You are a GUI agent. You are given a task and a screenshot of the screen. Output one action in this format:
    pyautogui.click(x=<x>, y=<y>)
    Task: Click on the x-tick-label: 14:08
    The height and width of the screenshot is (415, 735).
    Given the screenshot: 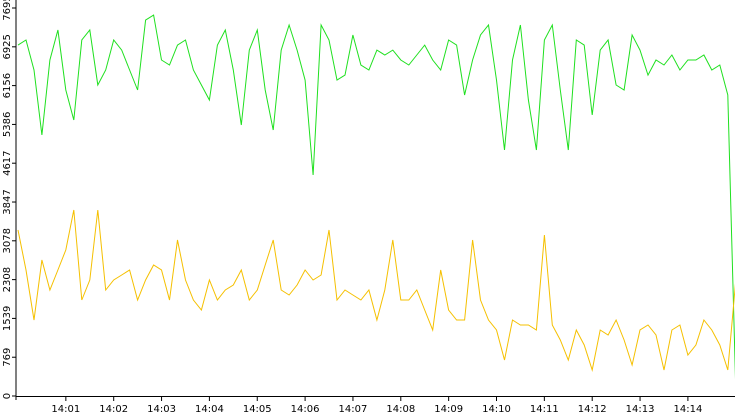 What is the action you would take?
    pyautogui.click(x=400, y=409)
    